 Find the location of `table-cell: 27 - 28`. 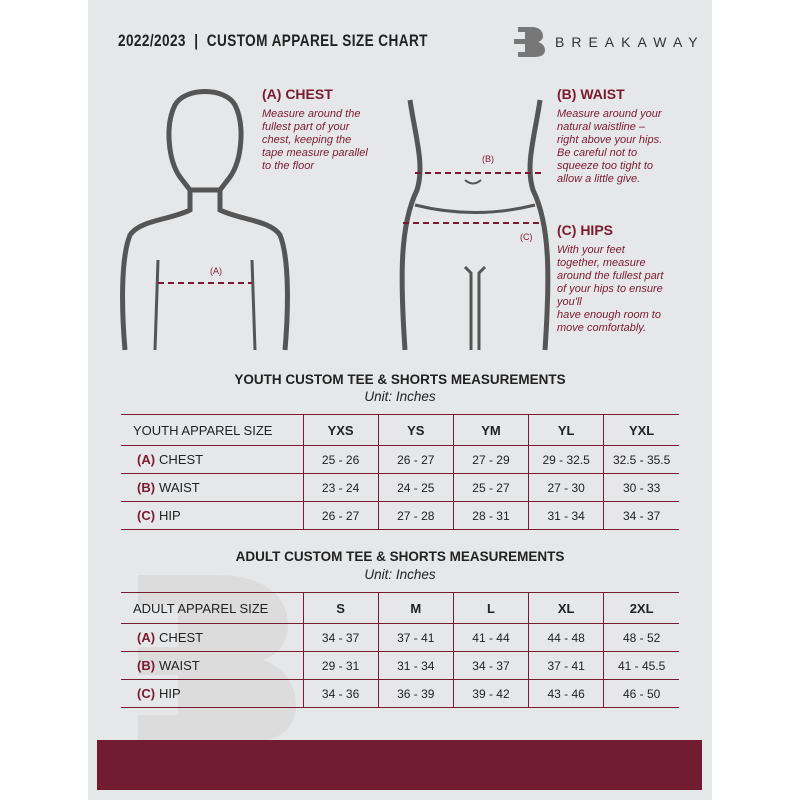

table-cell: 27 - 28 is located at coordinates (415, 515).